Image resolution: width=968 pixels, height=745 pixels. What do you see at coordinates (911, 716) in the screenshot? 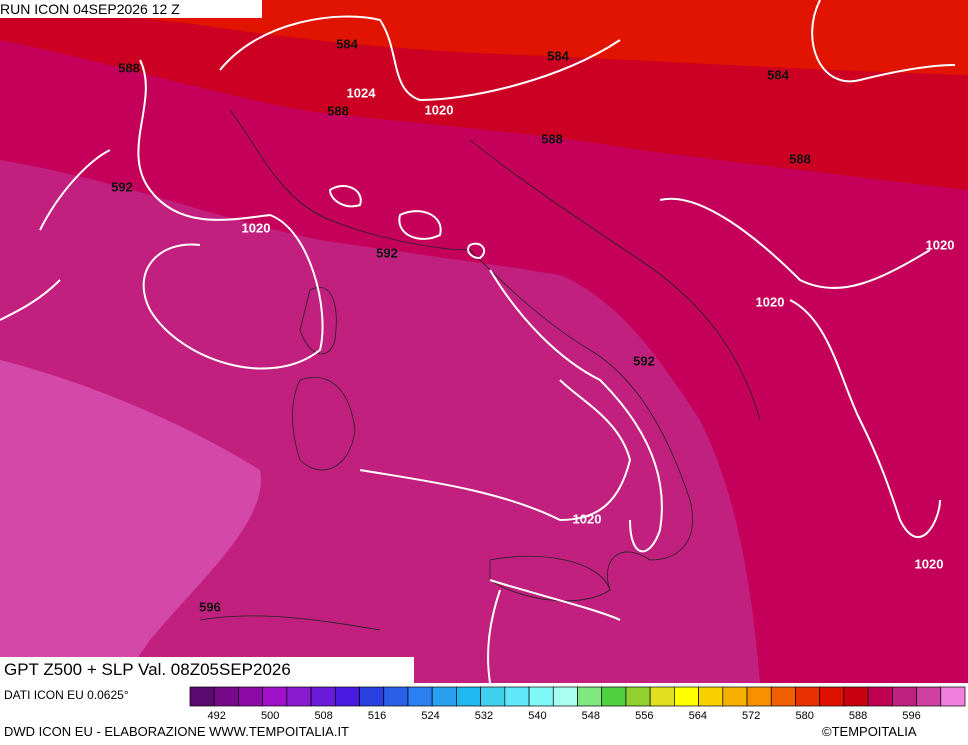
I see `colorbar-label: 596` at bounding box center [911, 716].